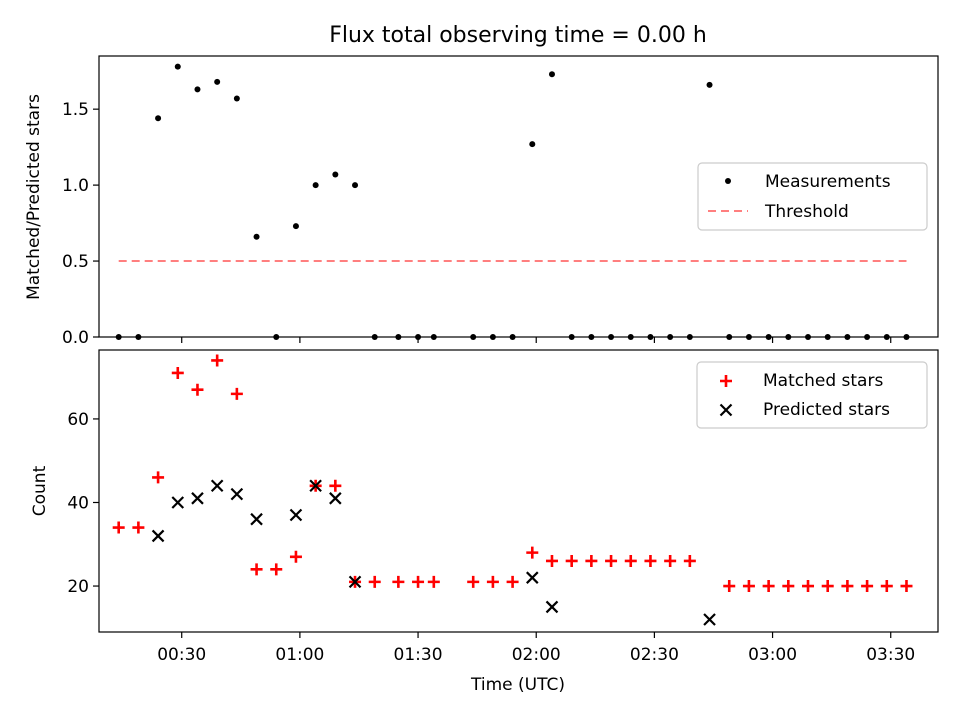 The height and width of the screenshot is (720, 960). Describe the element at coordinates (78, 587) in the screenshot. I see `count-y-tick-label: 20` at that location.